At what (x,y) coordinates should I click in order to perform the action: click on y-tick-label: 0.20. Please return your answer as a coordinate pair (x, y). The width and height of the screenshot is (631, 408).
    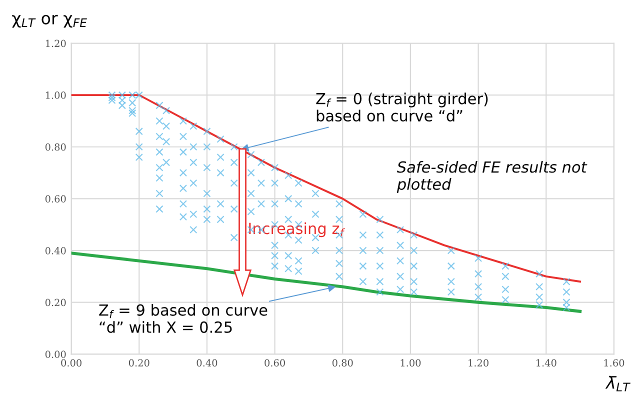
    Looking at the image, I should click on (55, 302).